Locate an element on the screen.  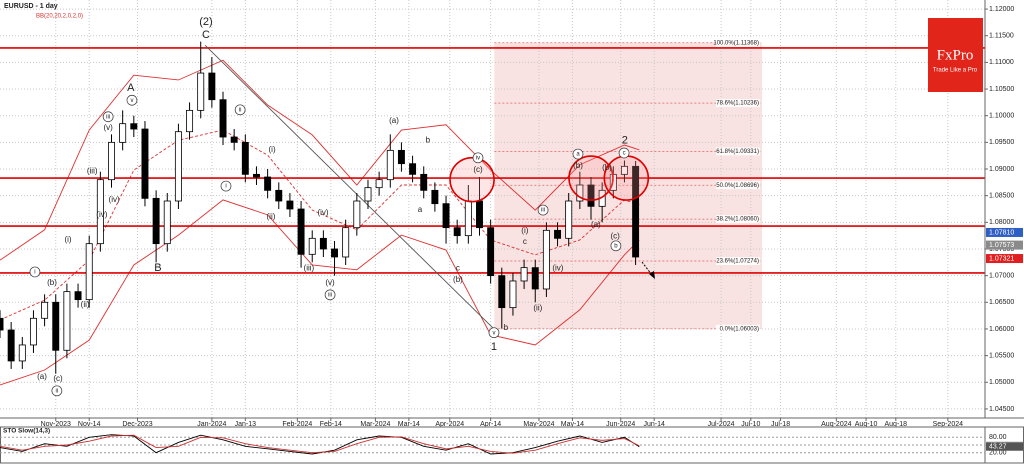
y-tick-label: 1.05000 is located at coordinates (1001, 382).